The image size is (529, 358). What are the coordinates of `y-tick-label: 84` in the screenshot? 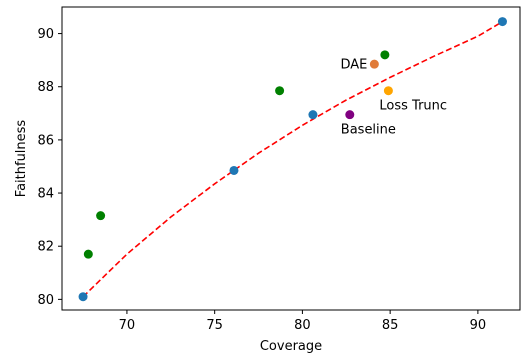 It's located at (45, 194).